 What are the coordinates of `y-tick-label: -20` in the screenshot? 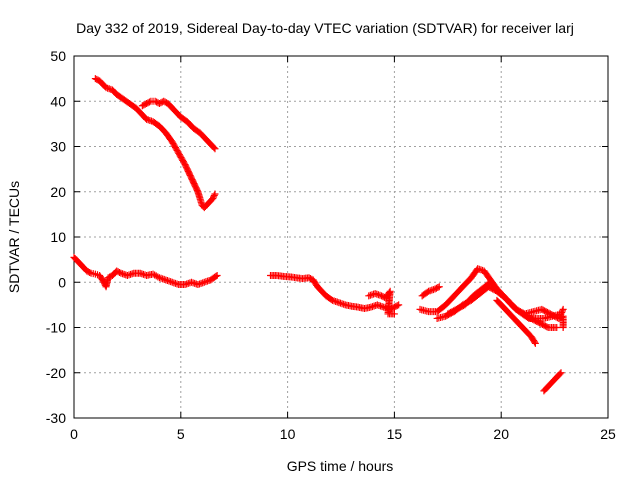 It's located at (56, 373).